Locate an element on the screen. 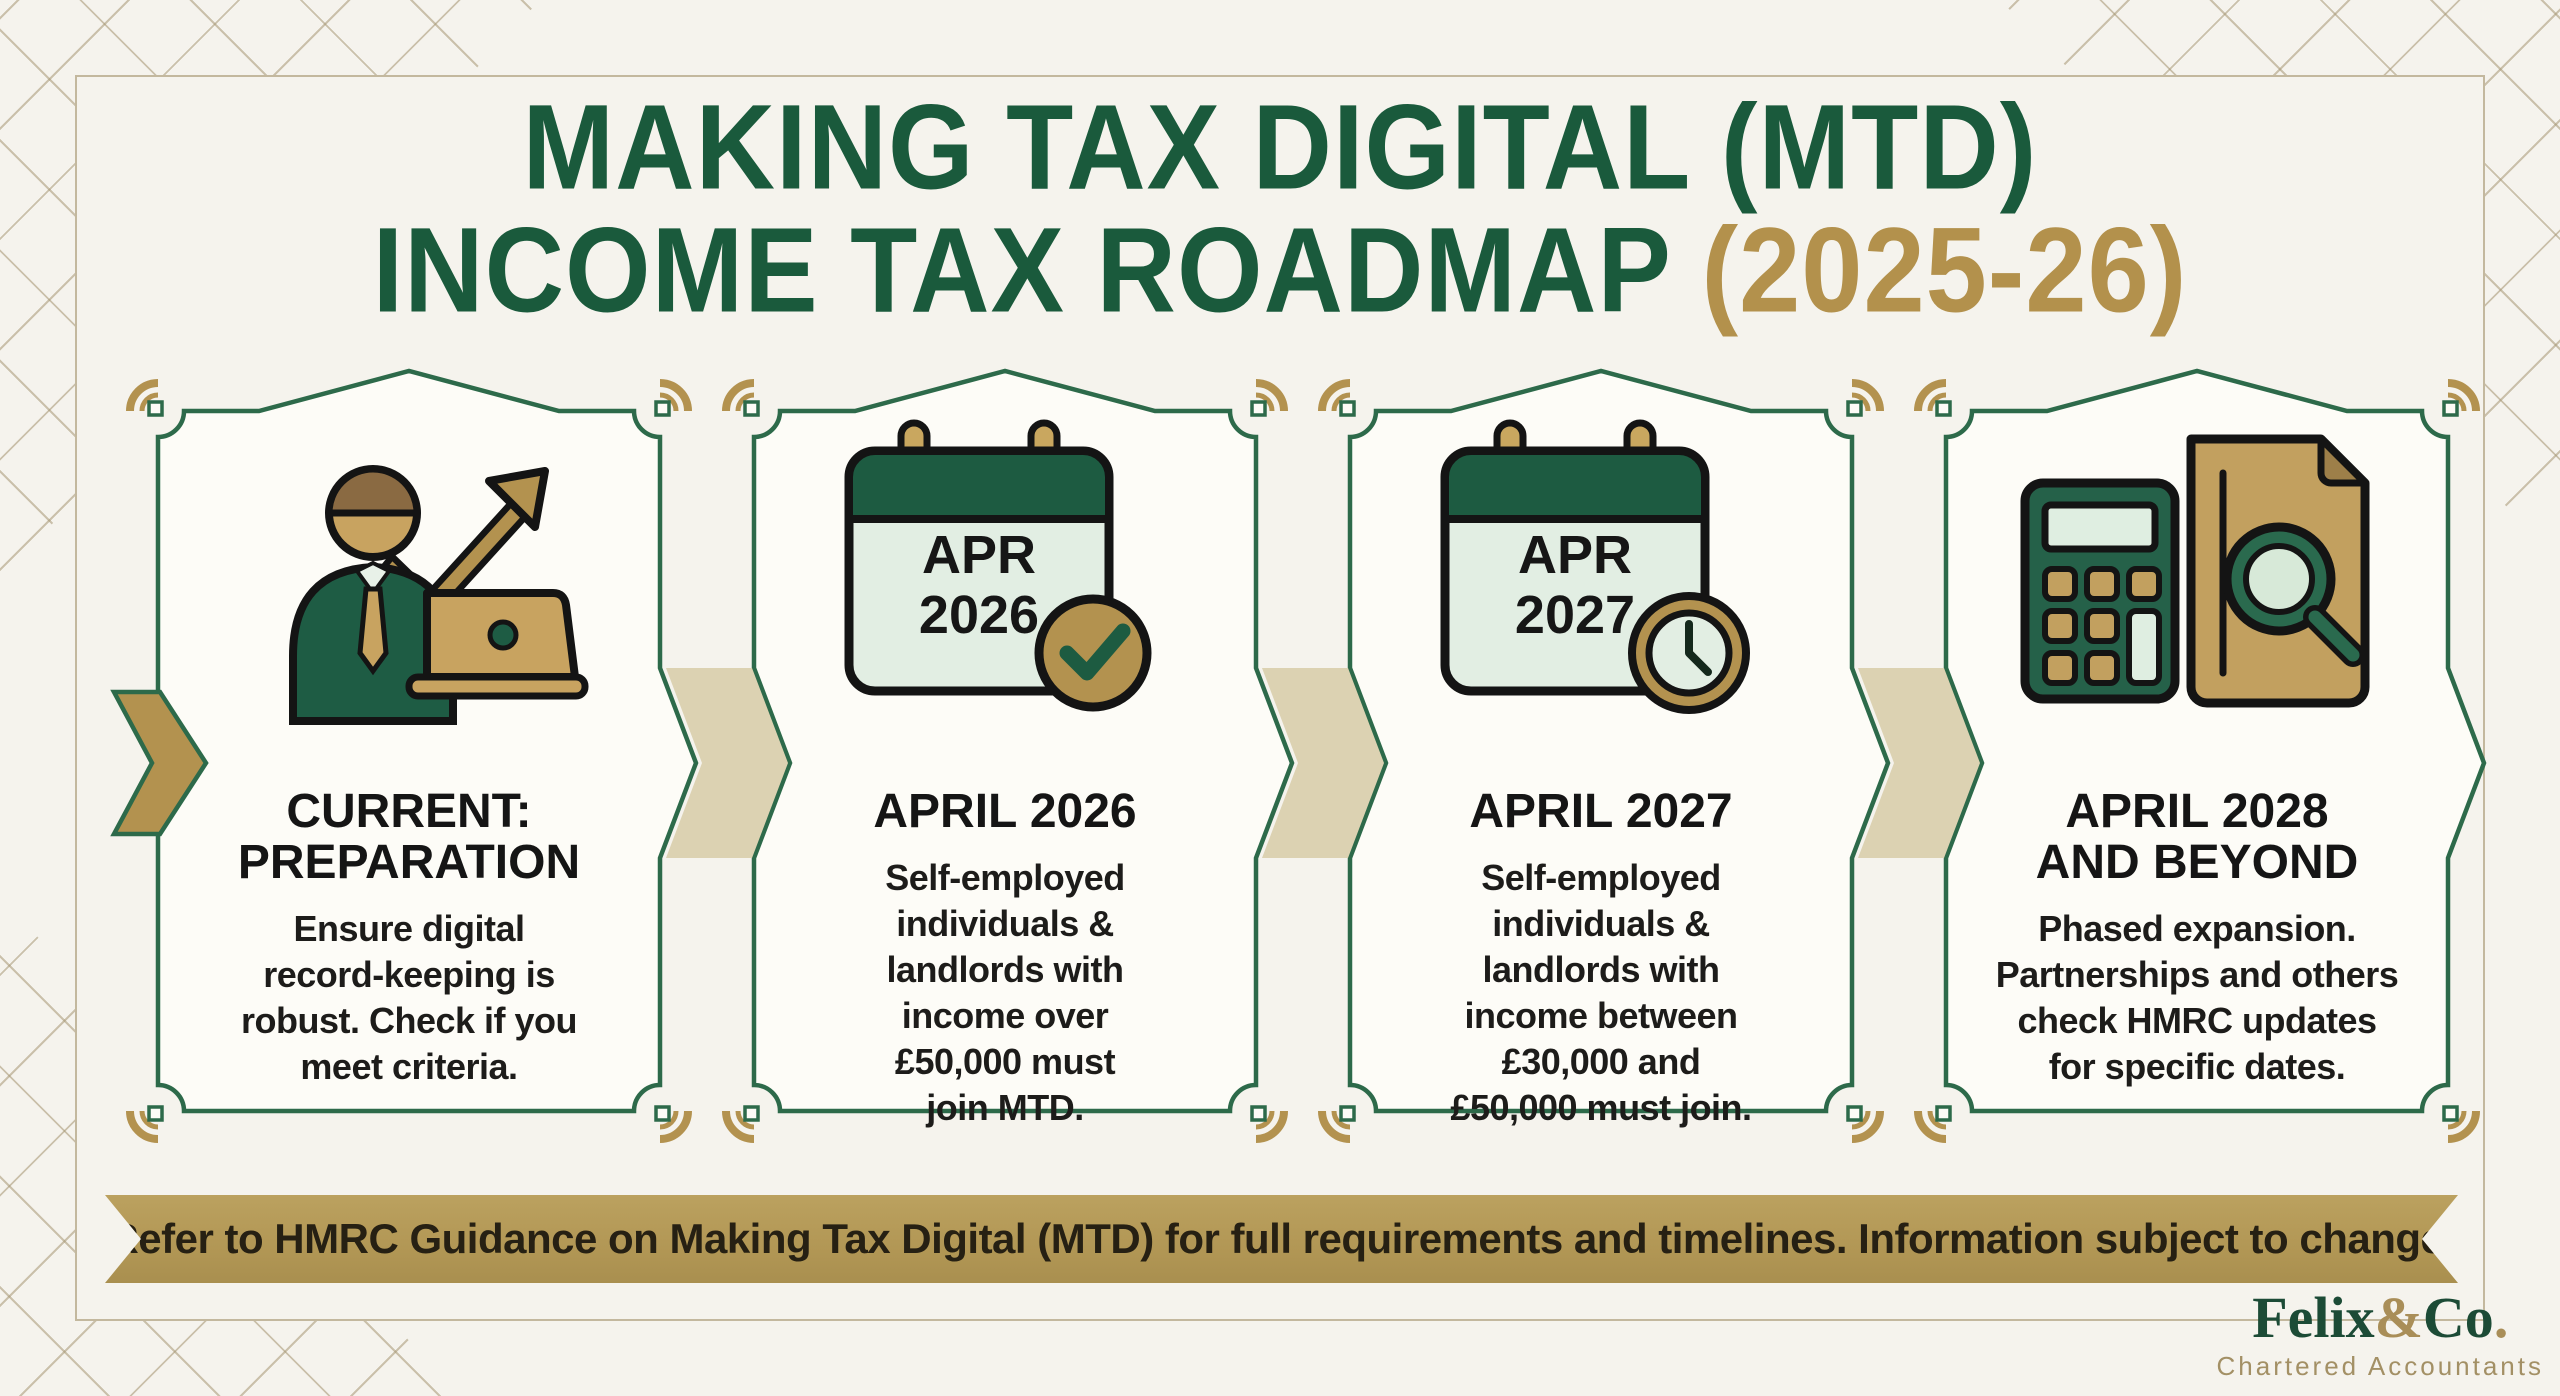 The image size is (2560, 1396). company-name-part1: Felix is located at coordinates (2313, 1317).